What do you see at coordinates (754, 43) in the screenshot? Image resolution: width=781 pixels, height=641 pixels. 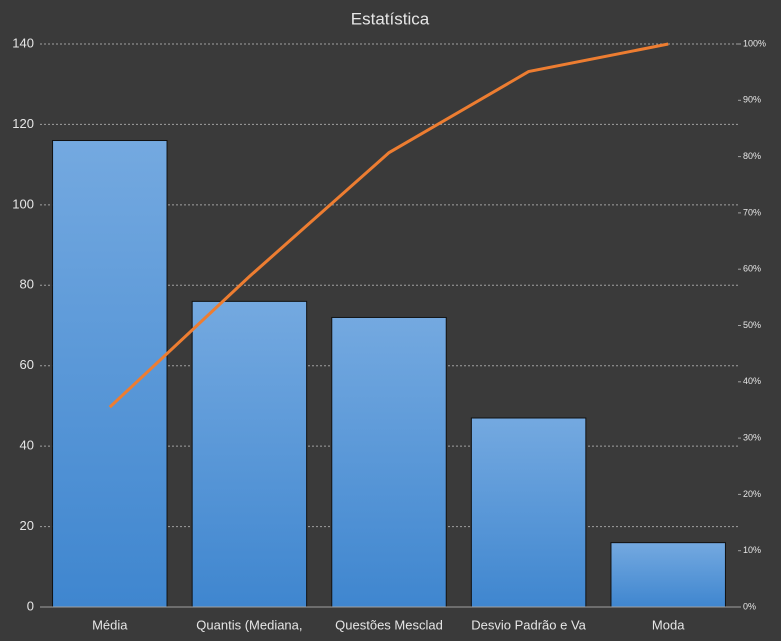 I see `y2-tick-label: 100%` at bounding box center [754, 43].